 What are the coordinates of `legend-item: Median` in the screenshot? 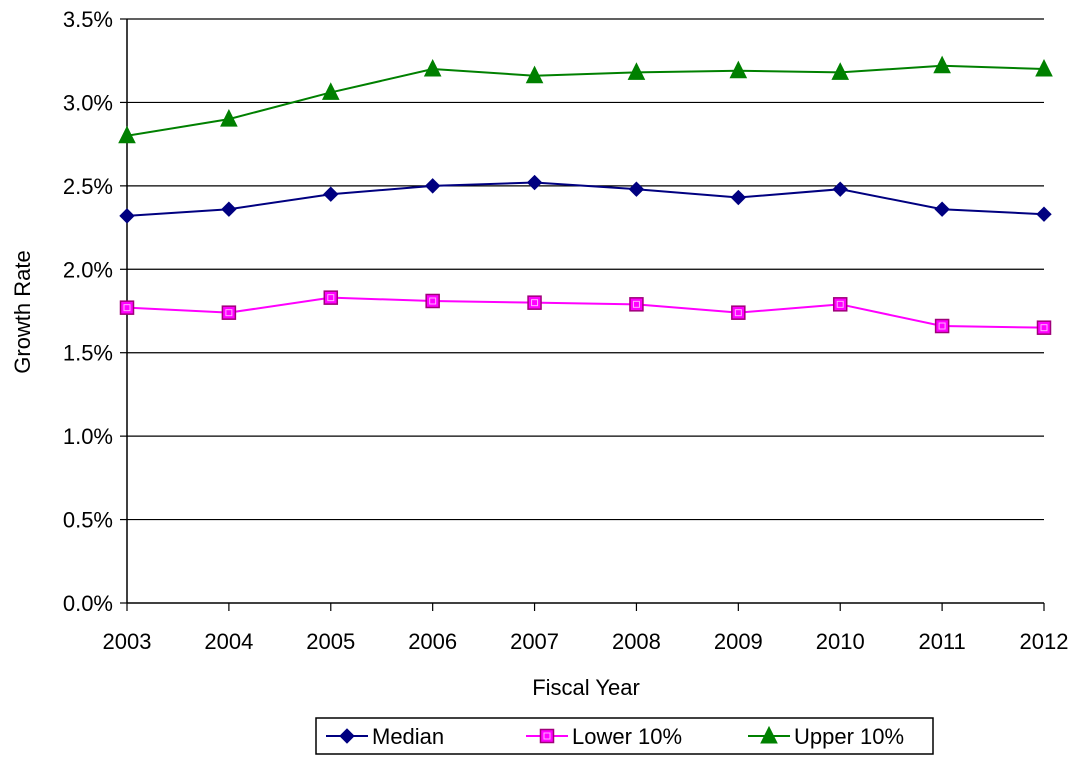 It's located at (385, 736).